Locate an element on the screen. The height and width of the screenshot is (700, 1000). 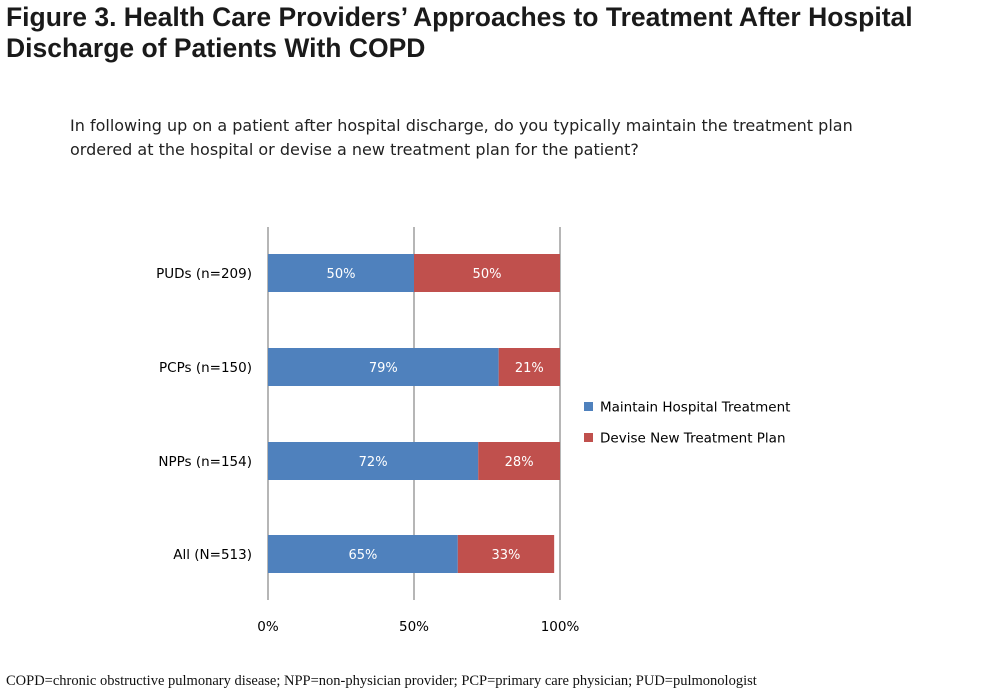
data-label-0-1: 79% is located at coordinates (383, 368).